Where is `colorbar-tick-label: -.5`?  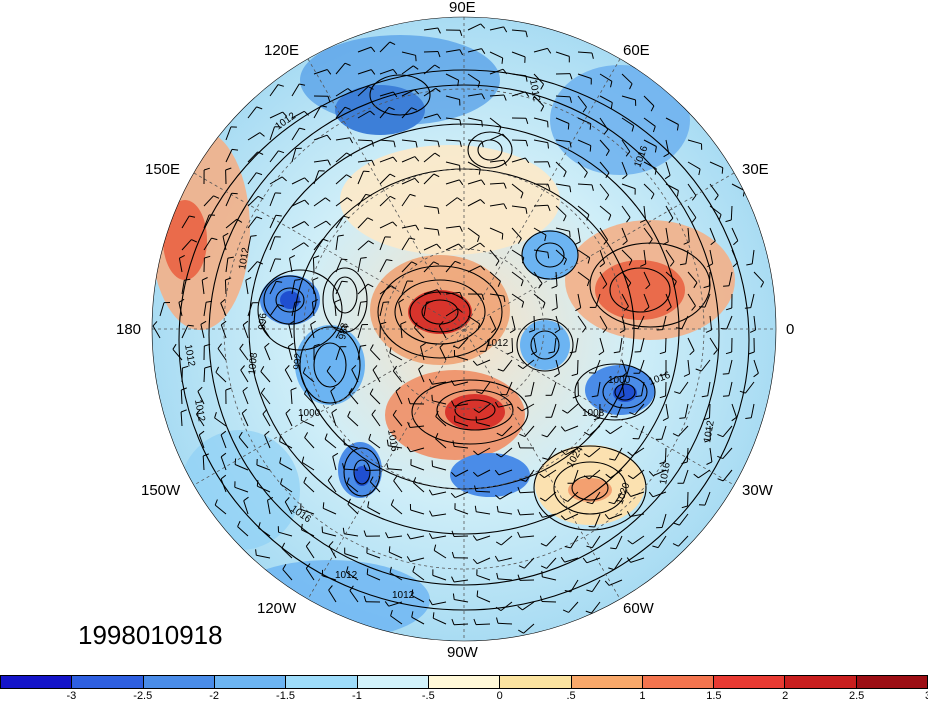 colorbar-tick-label: -.5 is located at coordinates (428, 696).